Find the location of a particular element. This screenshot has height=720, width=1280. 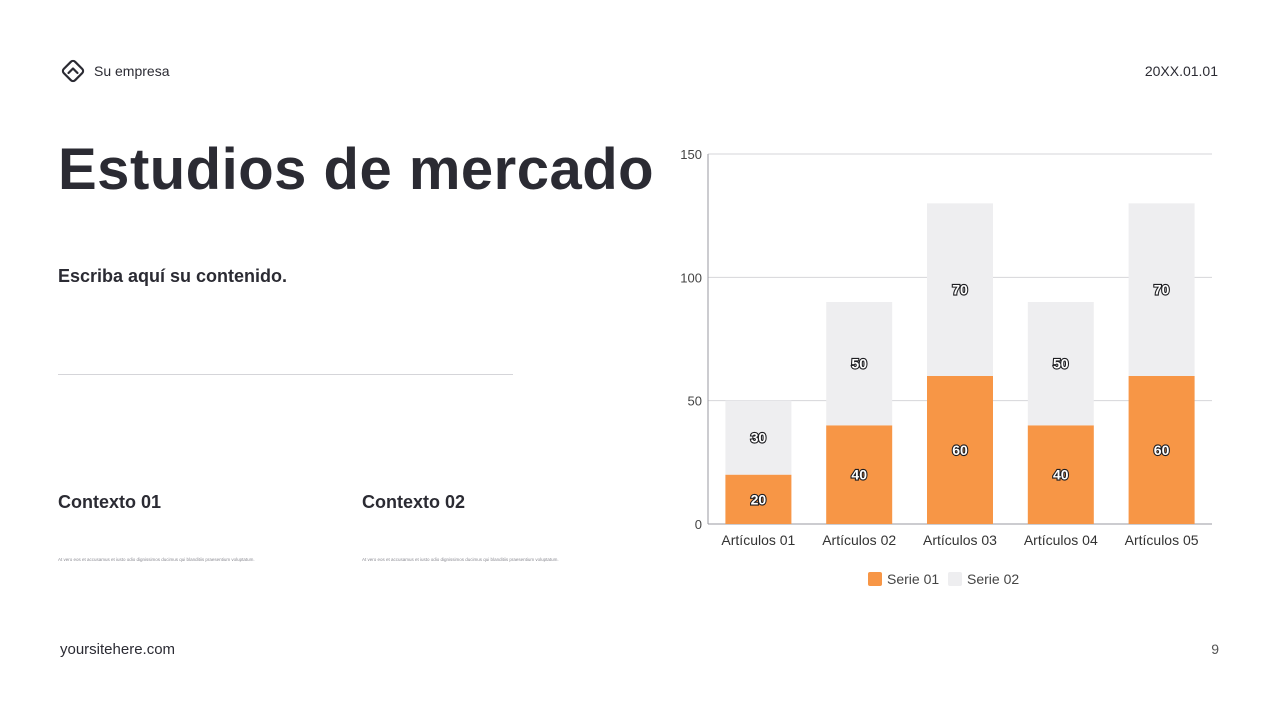

page-number: 9 is located at coordinates (1215, 649).